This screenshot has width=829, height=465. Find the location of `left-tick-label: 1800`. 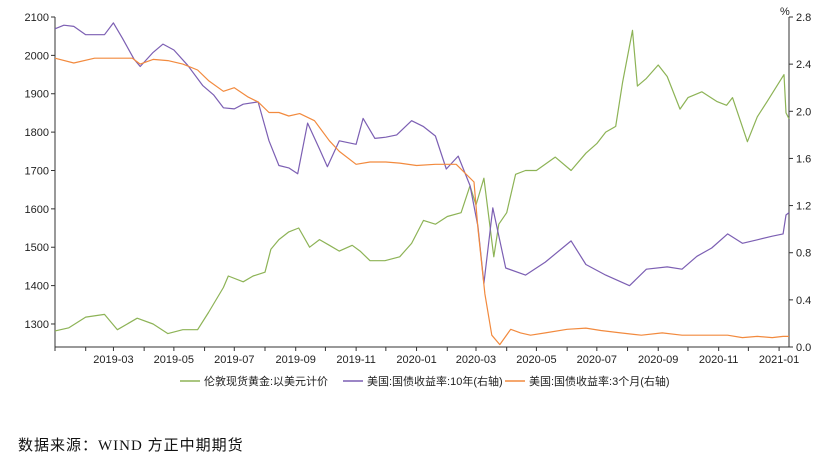

left-tick-label: 1800 is located at coordinates (37, 133).